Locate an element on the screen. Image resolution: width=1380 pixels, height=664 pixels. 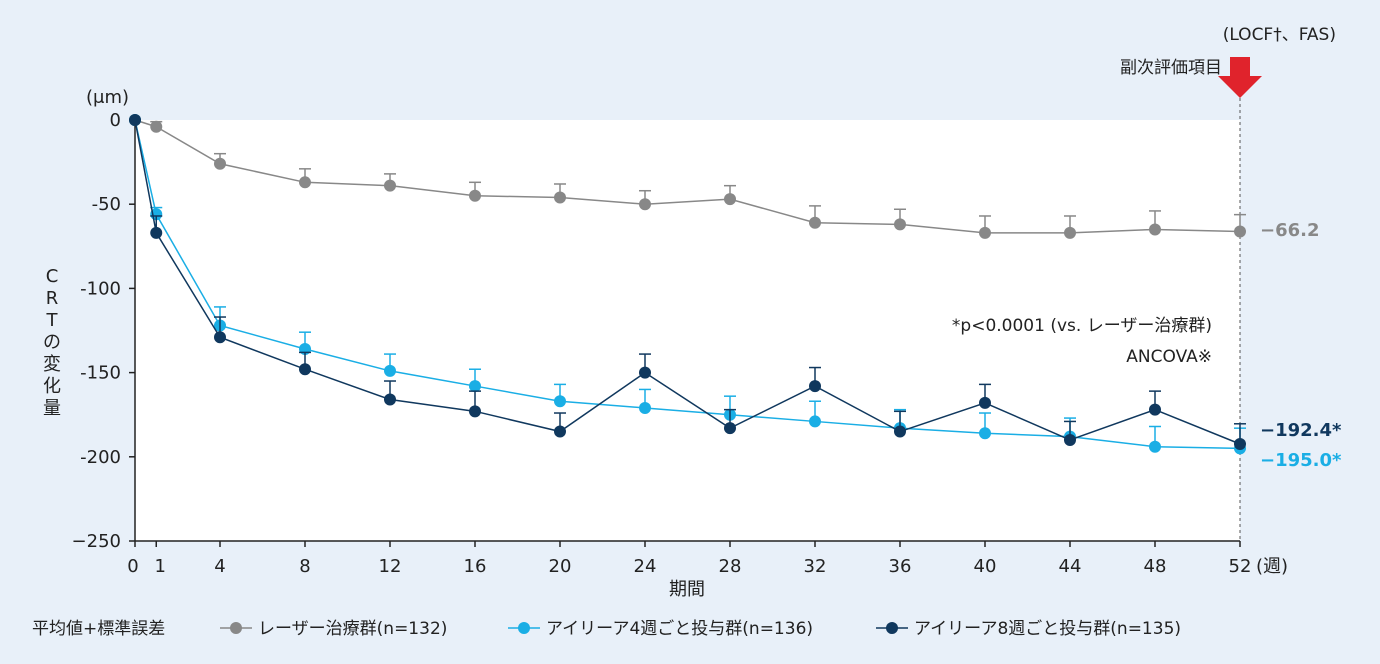
x-tick-label: 20 is located at coordinates (560, 566).